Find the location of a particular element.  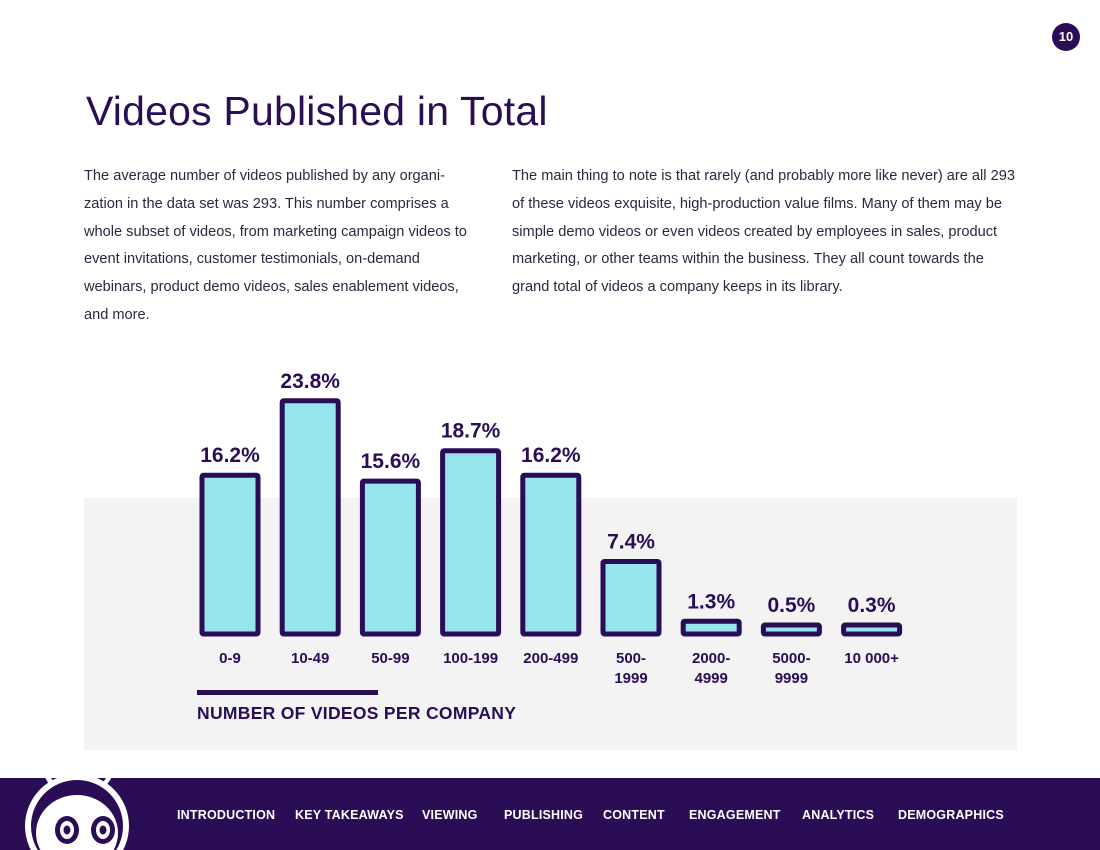

tick-label-1: 10-49 is located at coordinates (310, 658).